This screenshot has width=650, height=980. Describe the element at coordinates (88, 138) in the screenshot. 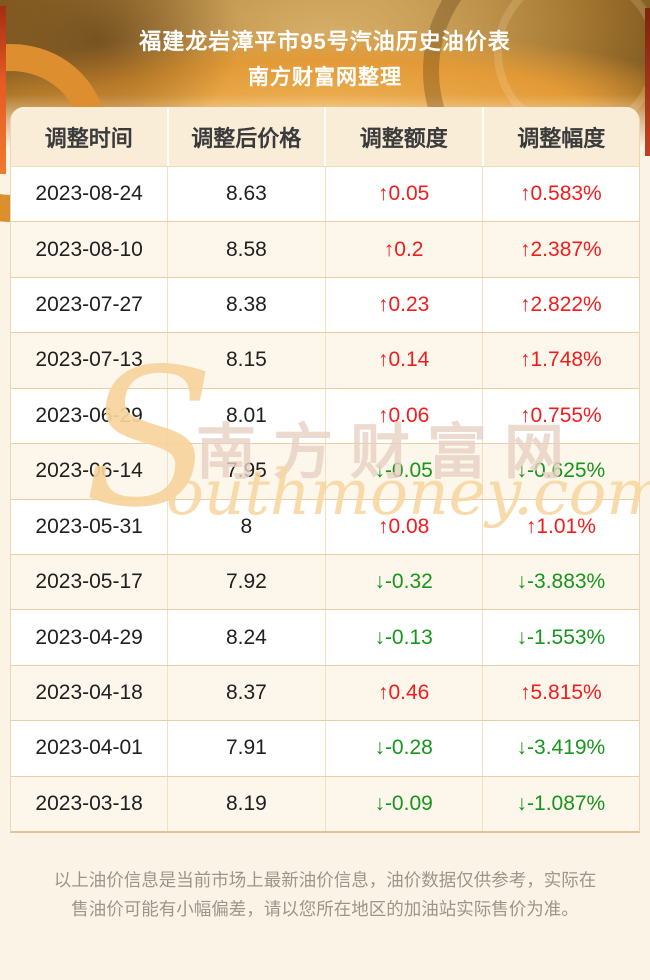

I see `header-adjust-time: 调整时间` at that location.